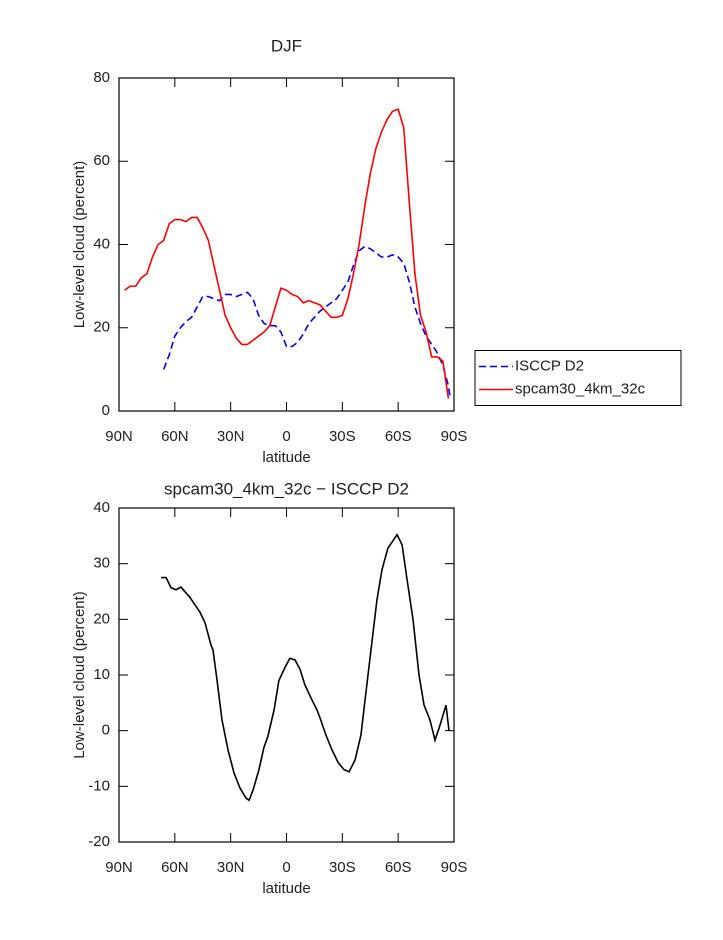 The image size is (723, 940). What do you see at coordinates (99, 785) in the screenshot?
I see `y-tick-label: -10` at bounding box center [99, 785].